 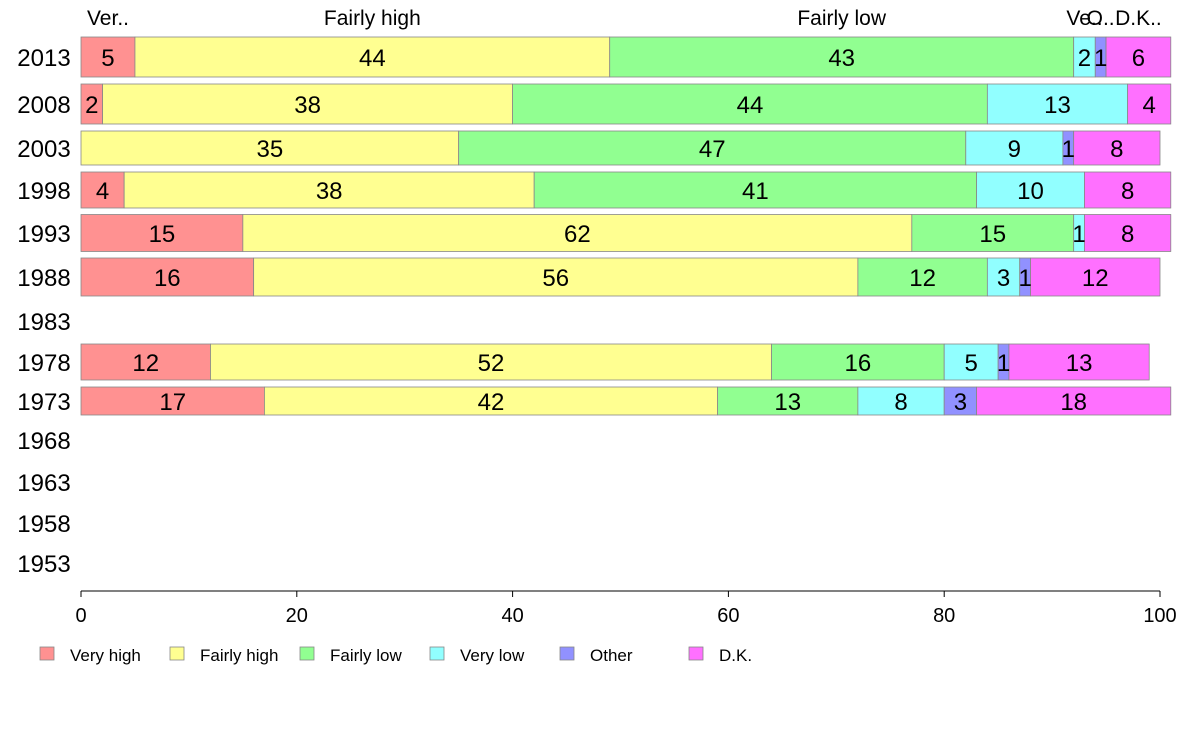 I want to click on bar-2008-fairly-low, so click(x=750, y=104).